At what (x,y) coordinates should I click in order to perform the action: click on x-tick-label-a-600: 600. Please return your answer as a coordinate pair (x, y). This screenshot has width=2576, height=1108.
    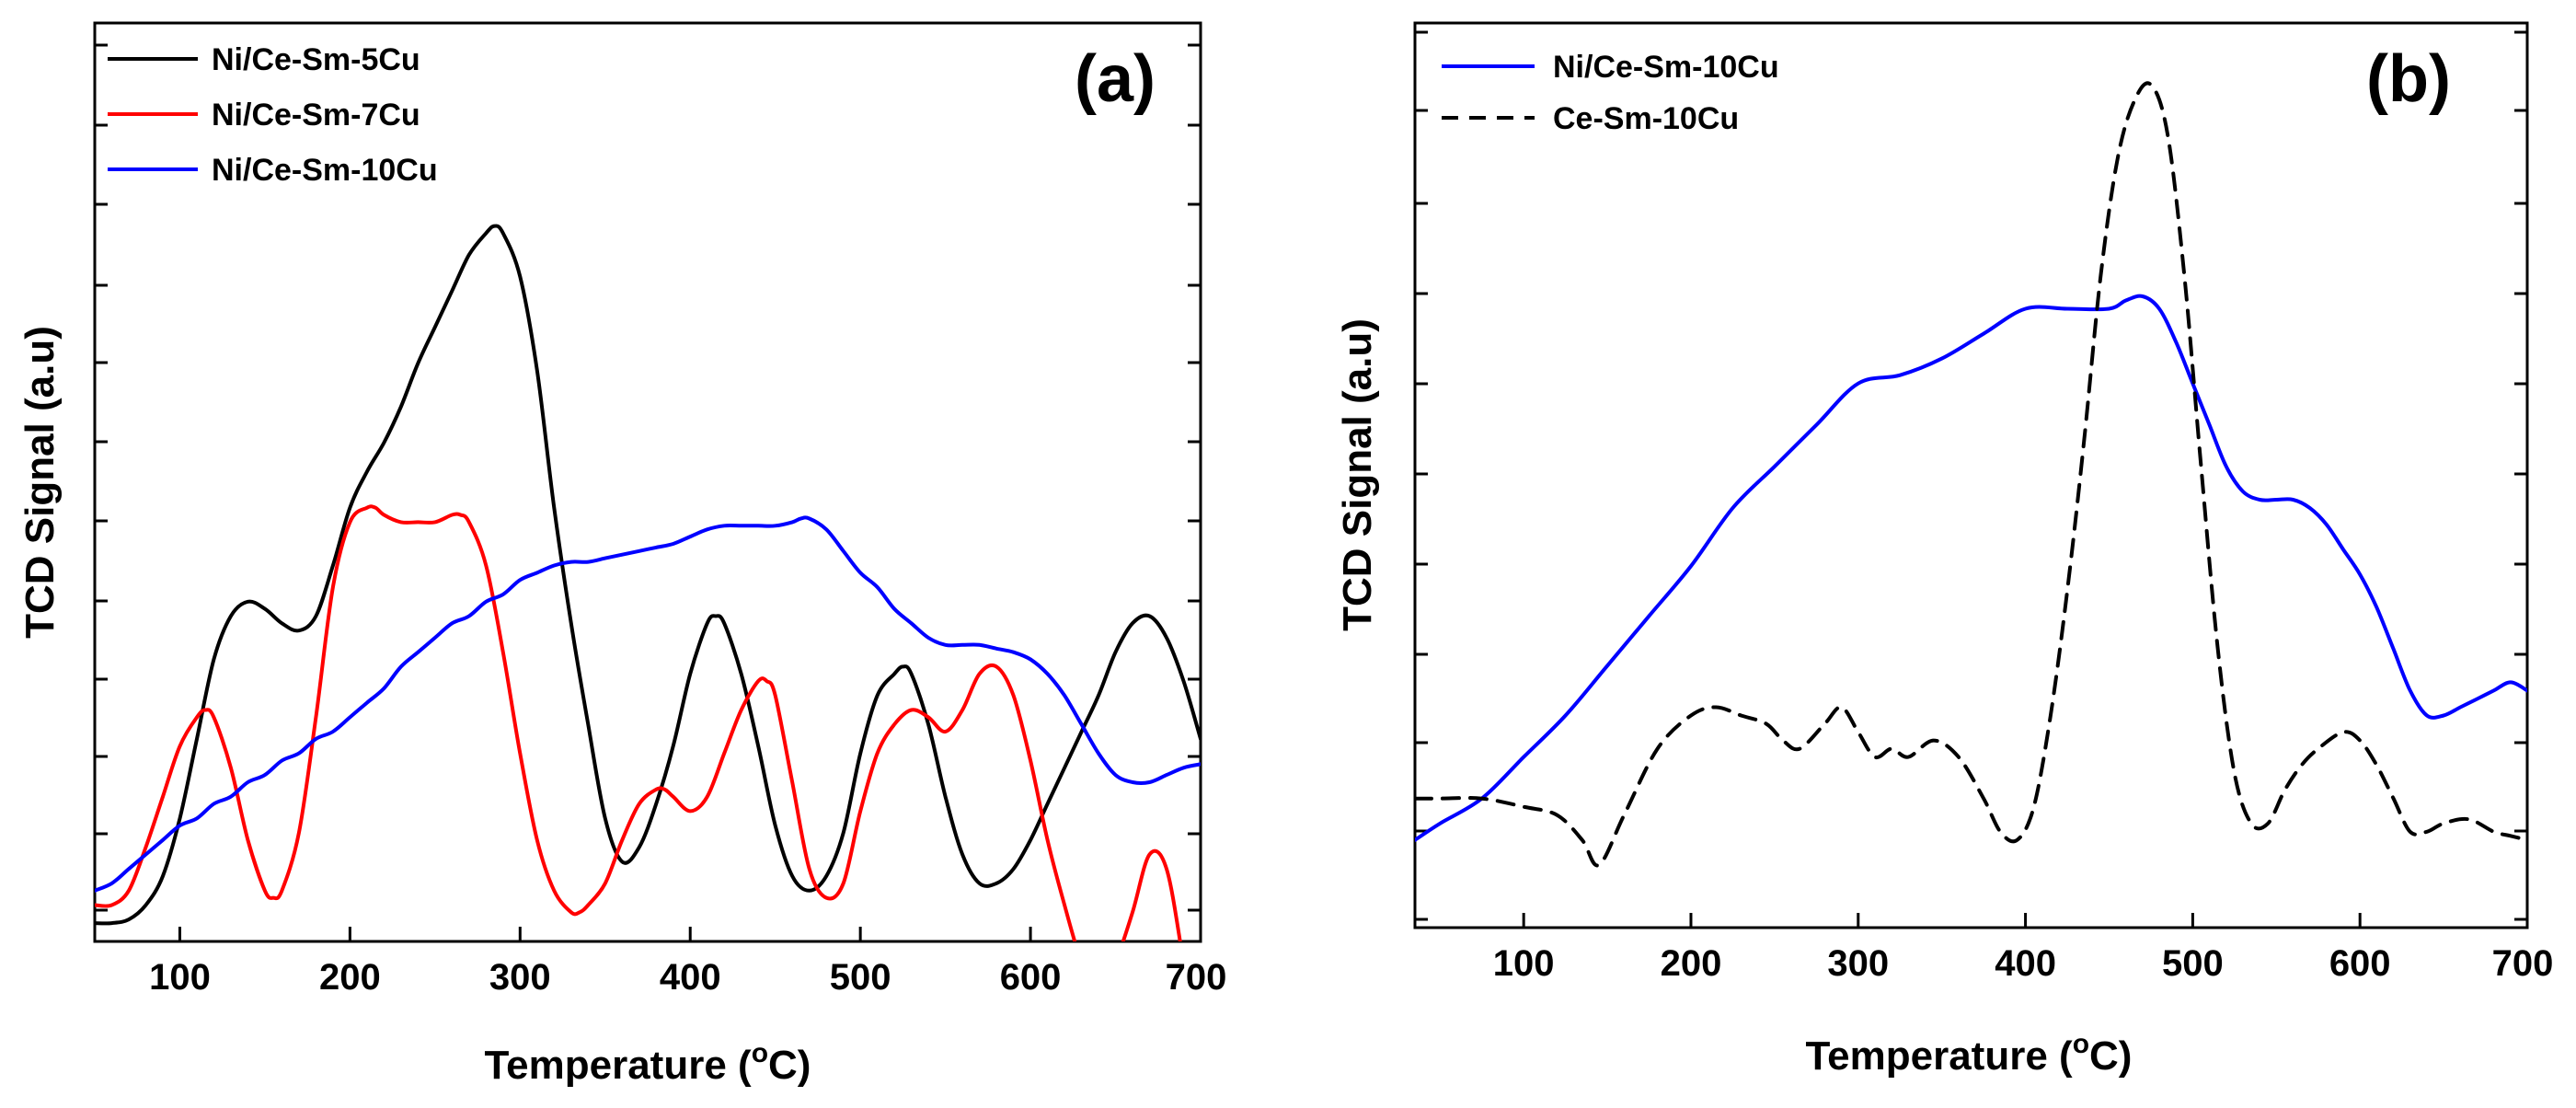
    Looking at the image, I should click on (1031, 977).